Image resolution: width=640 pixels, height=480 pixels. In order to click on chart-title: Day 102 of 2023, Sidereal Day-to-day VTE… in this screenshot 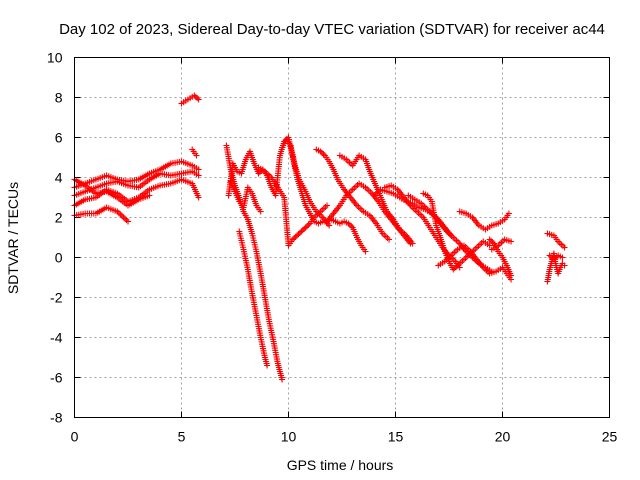, I will do `click(332, 29)`.